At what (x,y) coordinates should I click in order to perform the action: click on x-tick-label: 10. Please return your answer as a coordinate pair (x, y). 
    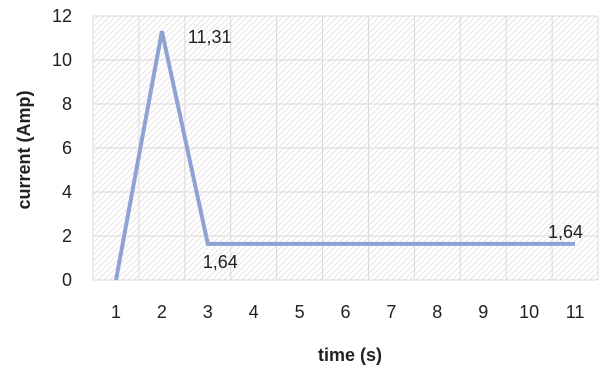
    Looking at the image, I should click on (529, 312).